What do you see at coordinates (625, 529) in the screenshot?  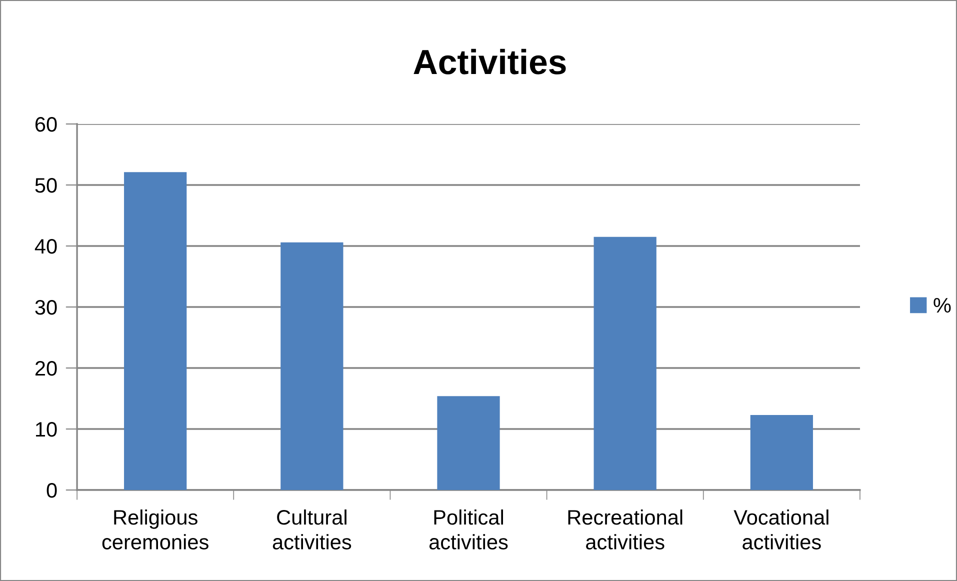 I see `x-tick-label: Recreational activities` at bounding box center [625, 529].